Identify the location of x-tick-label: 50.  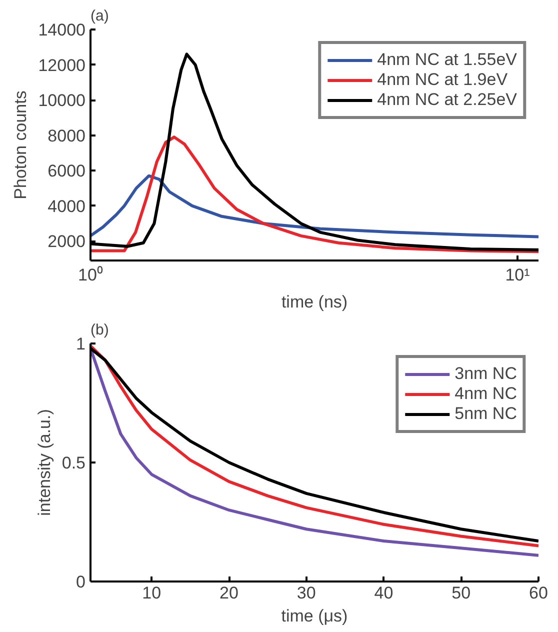
(461, 593).